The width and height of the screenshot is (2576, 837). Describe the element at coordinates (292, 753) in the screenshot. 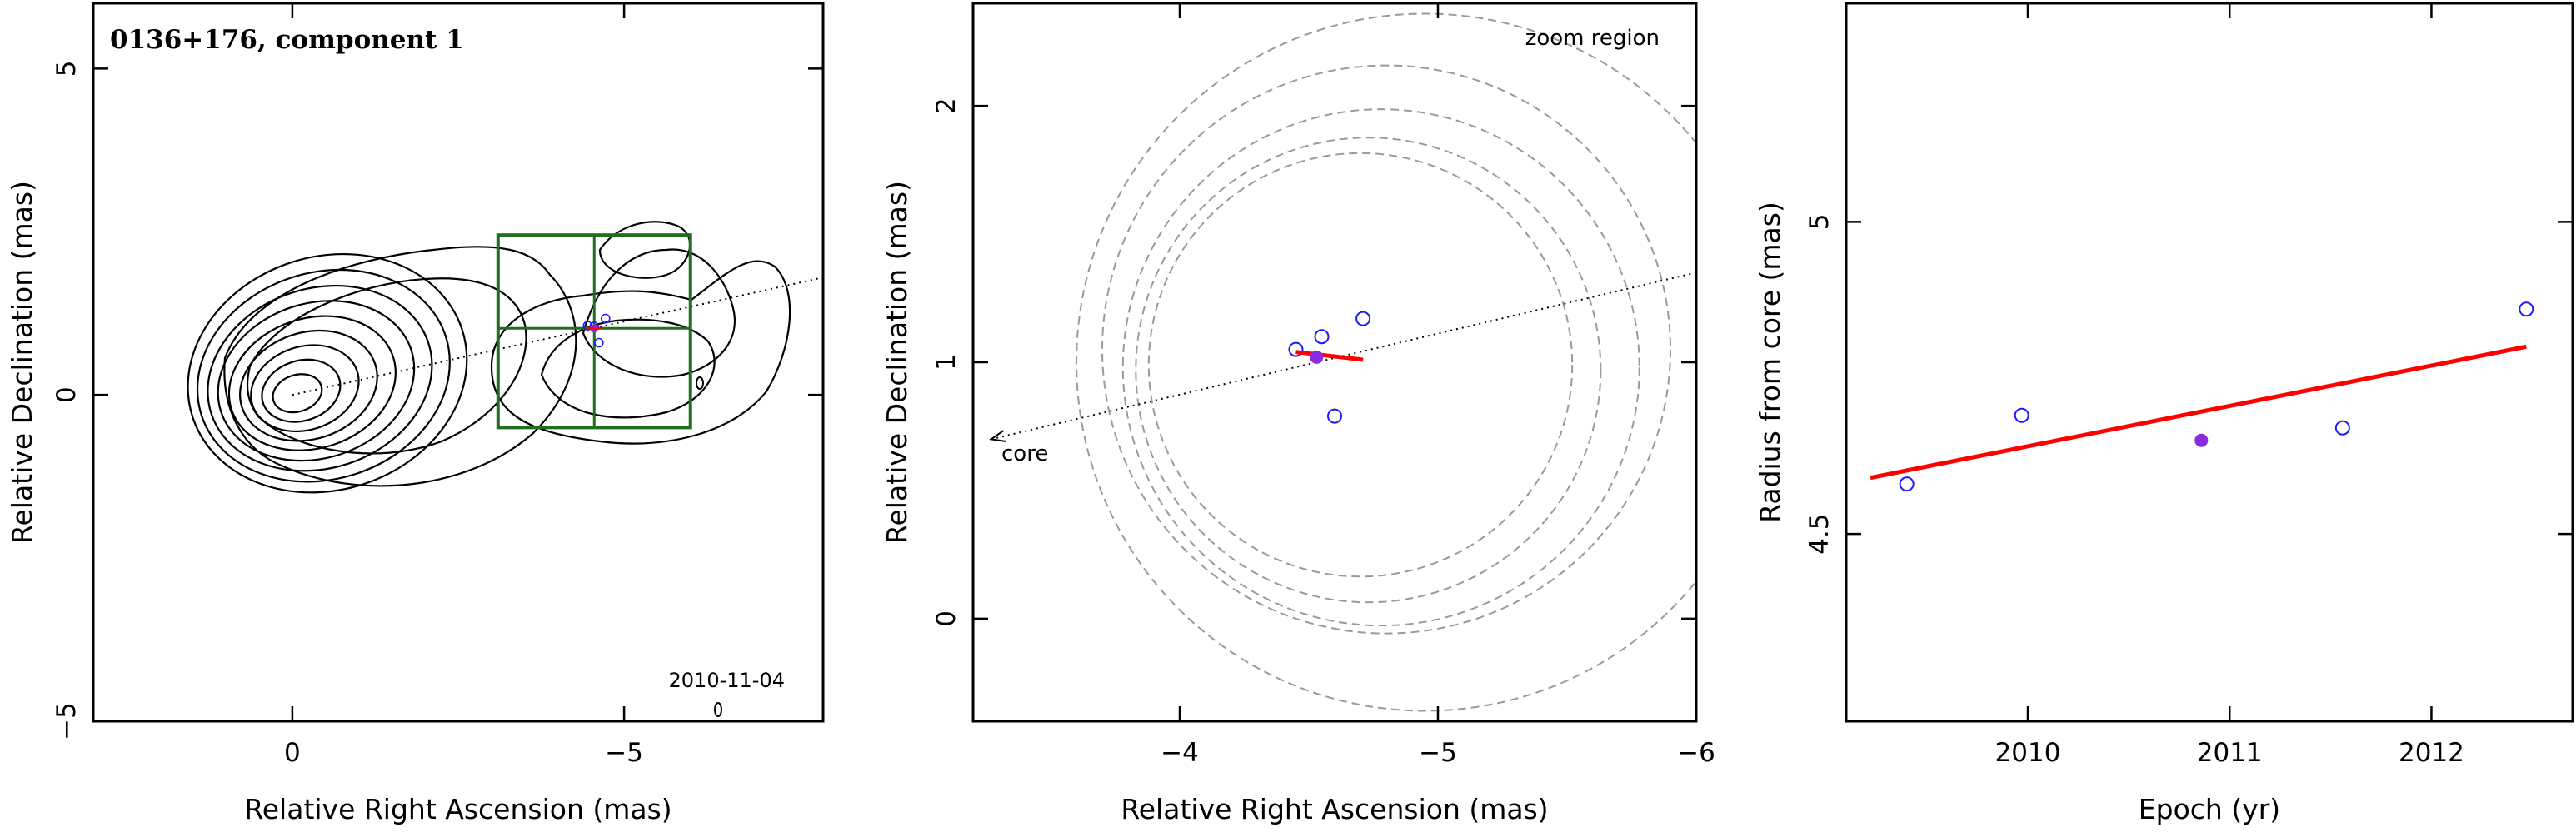

I see `p1-xtick-label: 0` at that location.